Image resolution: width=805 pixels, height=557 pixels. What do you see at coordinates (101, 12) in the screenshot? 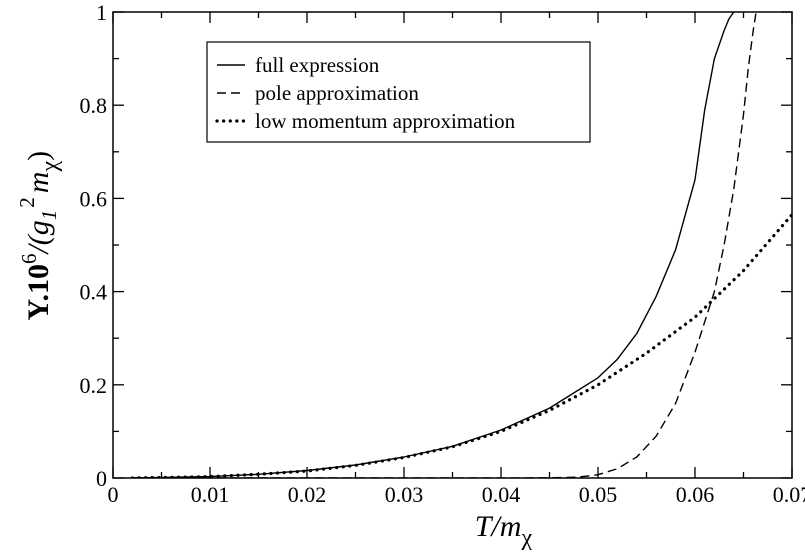
I see `y-tick-label: 1` at bounding box center [101, 12].